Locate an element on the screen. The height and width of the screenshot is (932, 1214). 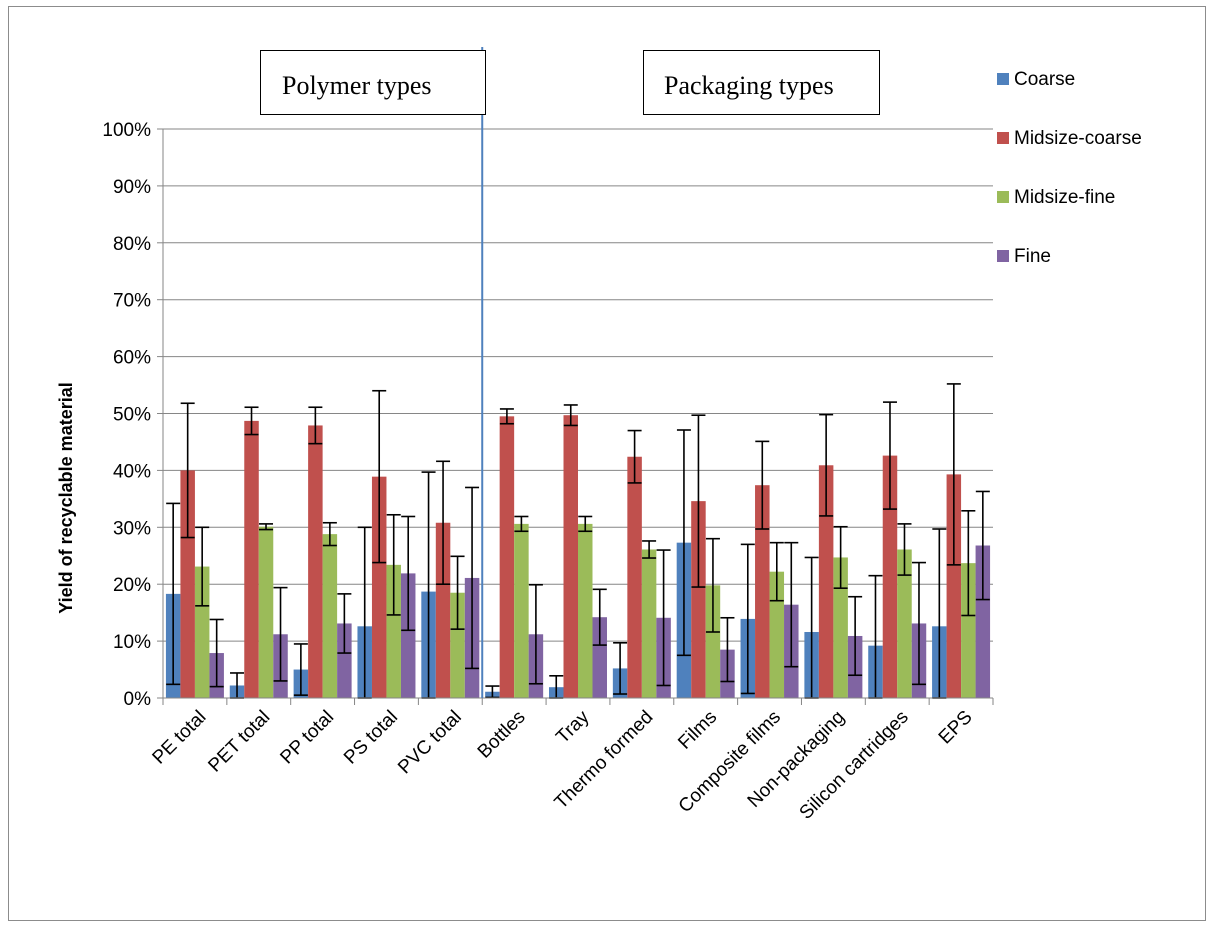
legend-label: Coarse is located at coordinates (1044, 79).